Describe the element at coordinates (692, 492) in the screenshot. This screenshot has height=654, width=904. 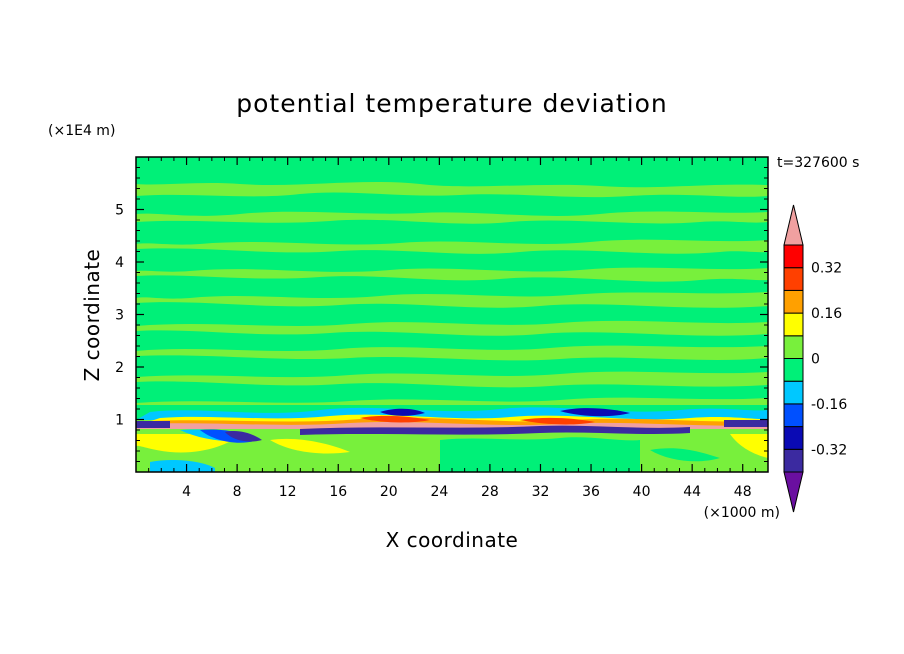
I see `x-tick-label: 44` at that location.